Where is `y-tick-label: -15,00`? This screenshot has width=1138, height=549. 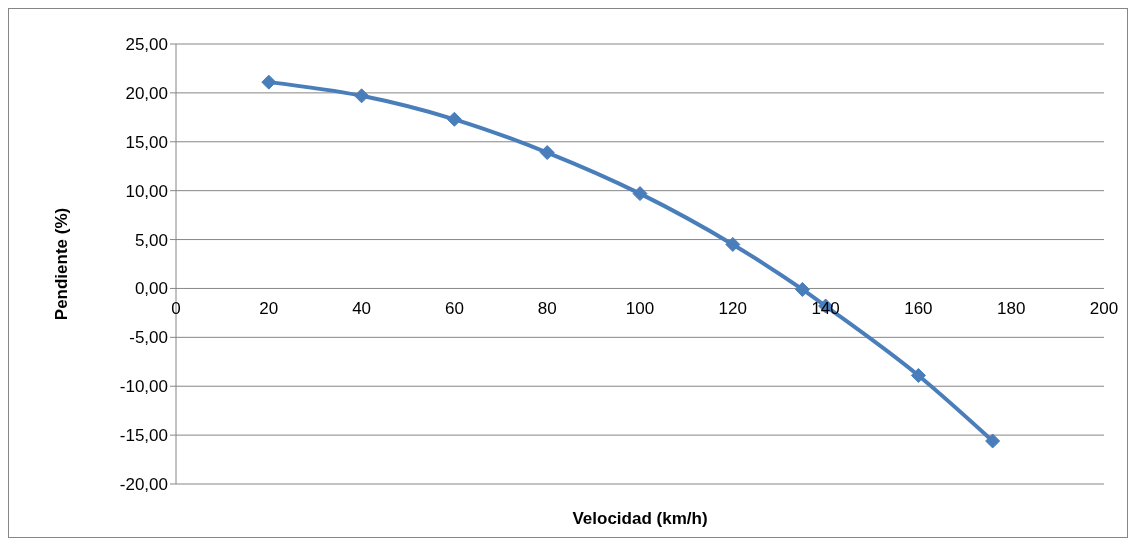
y-tick-label: -15,00 is located at coordinates (143, 436).